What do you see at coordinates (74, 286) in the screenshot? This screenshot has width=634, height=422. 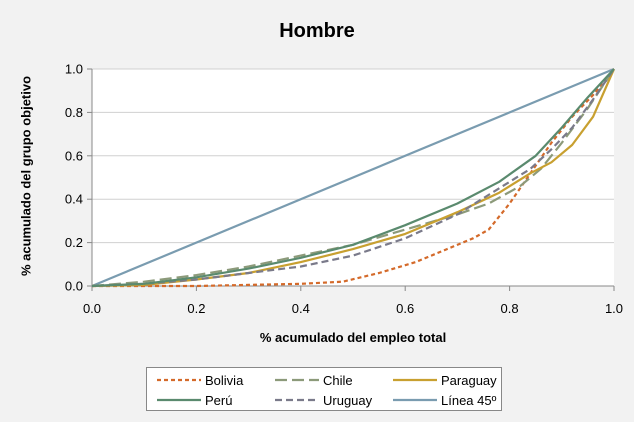 I see `y-tick-label: 0.0` at bounding box center [74, 286].